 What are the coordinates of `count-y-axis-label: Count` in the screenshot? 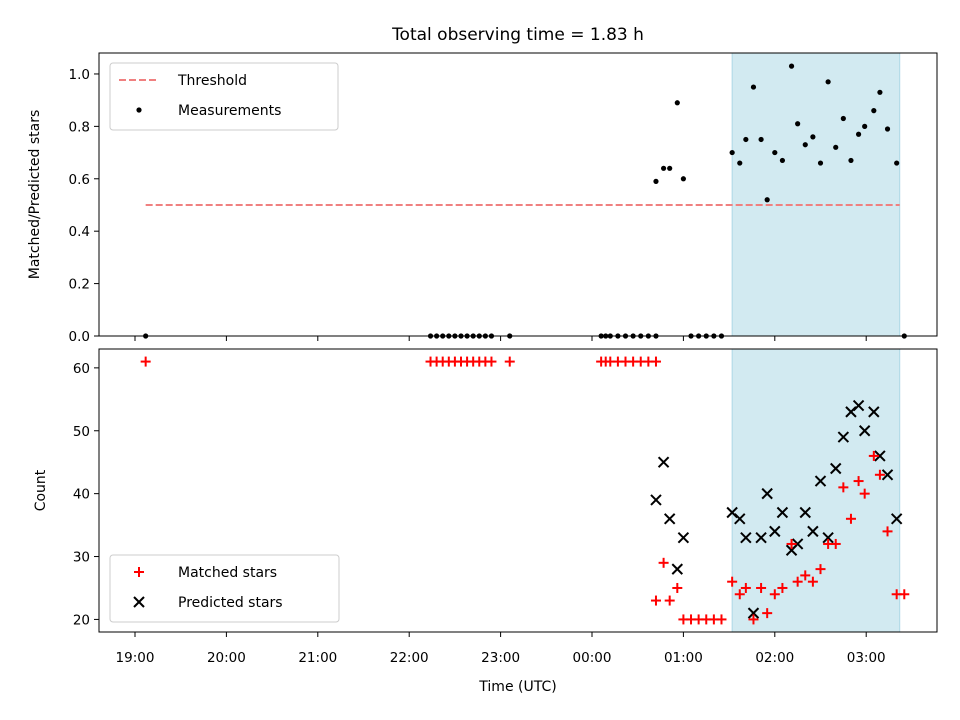 It's located at (41, 490).